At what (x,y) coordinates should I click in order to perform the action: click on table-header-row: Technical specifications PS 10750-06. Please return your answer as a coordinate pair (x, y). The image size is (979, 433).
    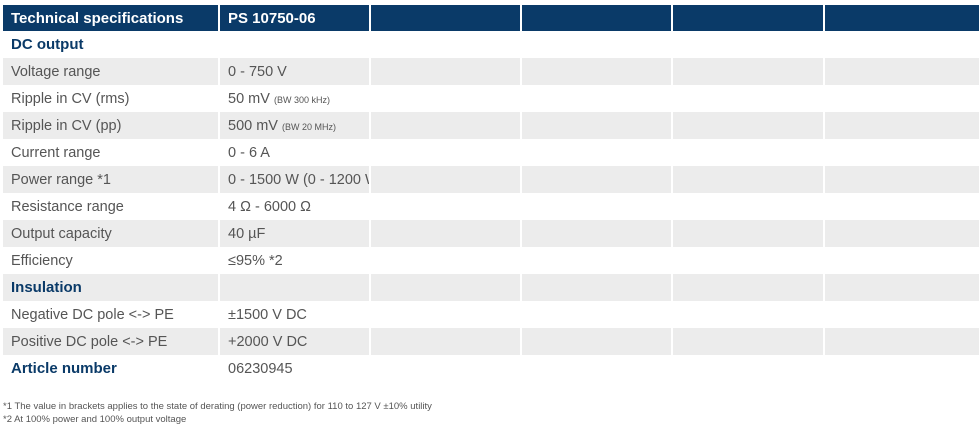
    Looking at the image, I should click on (491, 18).